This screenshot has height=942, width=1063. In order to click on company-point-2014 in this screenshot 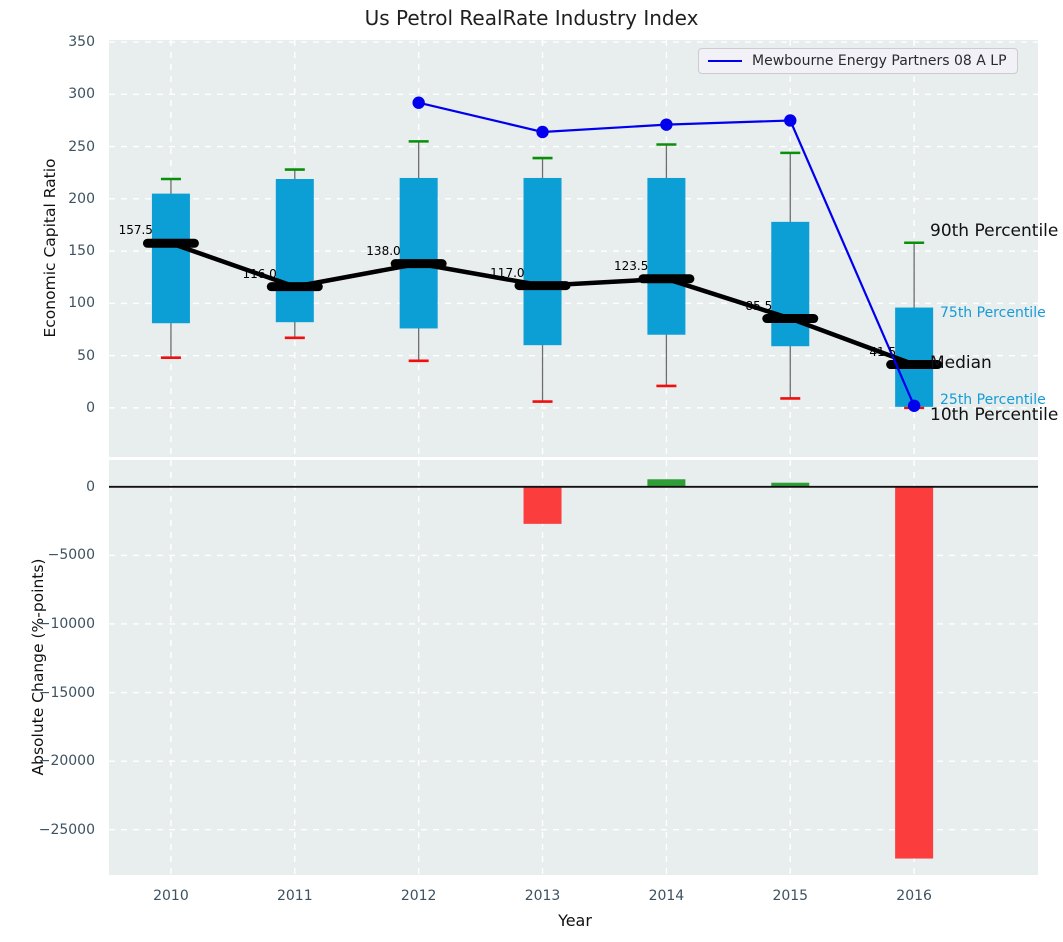, I will do `click(666, 124)`.